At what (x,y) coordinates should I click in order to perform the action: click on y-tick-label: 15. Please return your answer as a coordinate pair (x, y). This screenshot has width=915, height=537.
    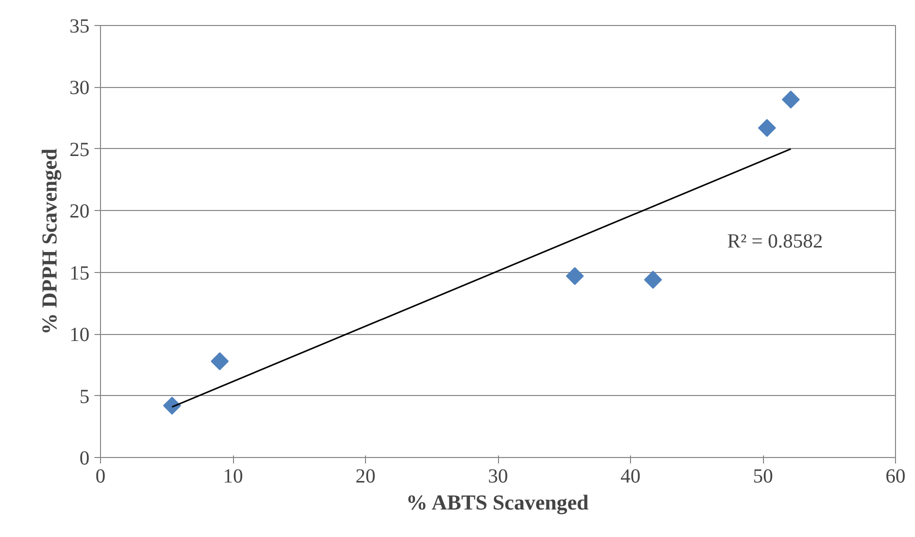
    Looking at the image, I should click on (80, 273).